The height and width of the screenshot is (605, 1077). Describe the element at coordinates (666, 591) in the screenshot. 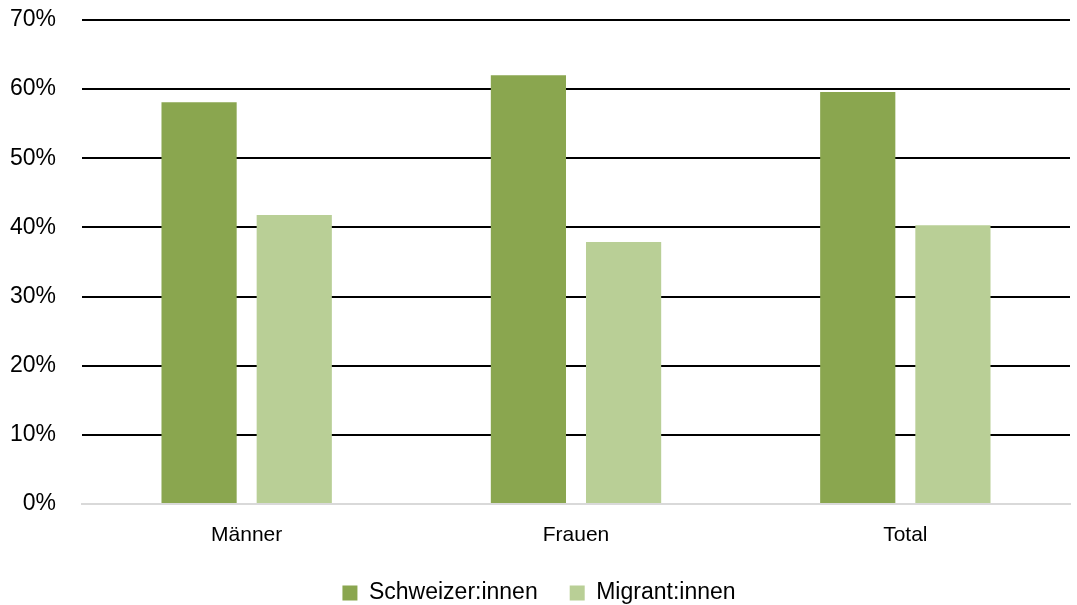

I see `legend-label: Migrant:innen` at that location.